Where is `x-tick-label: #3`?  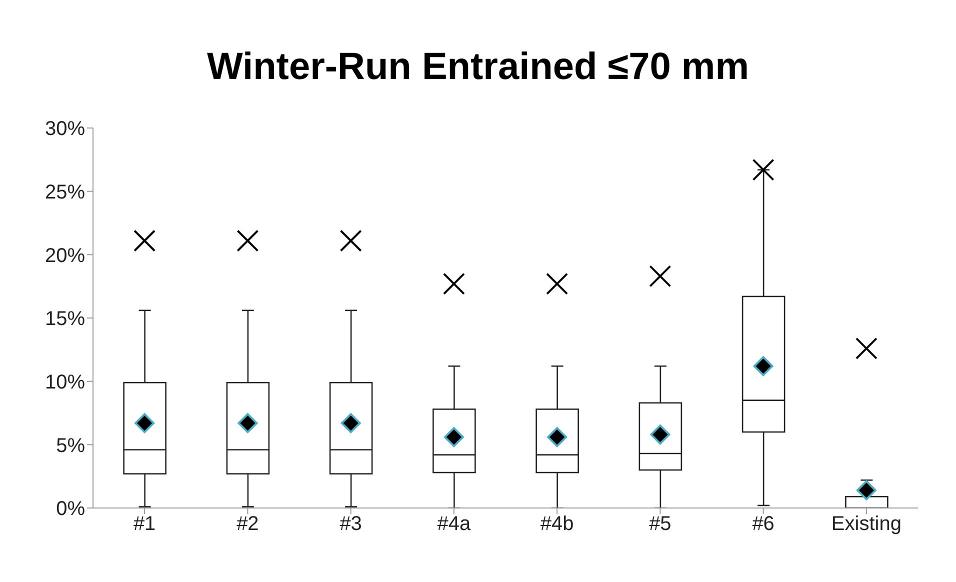
x-tick-label: #3 is located at coordinates (351, 524).